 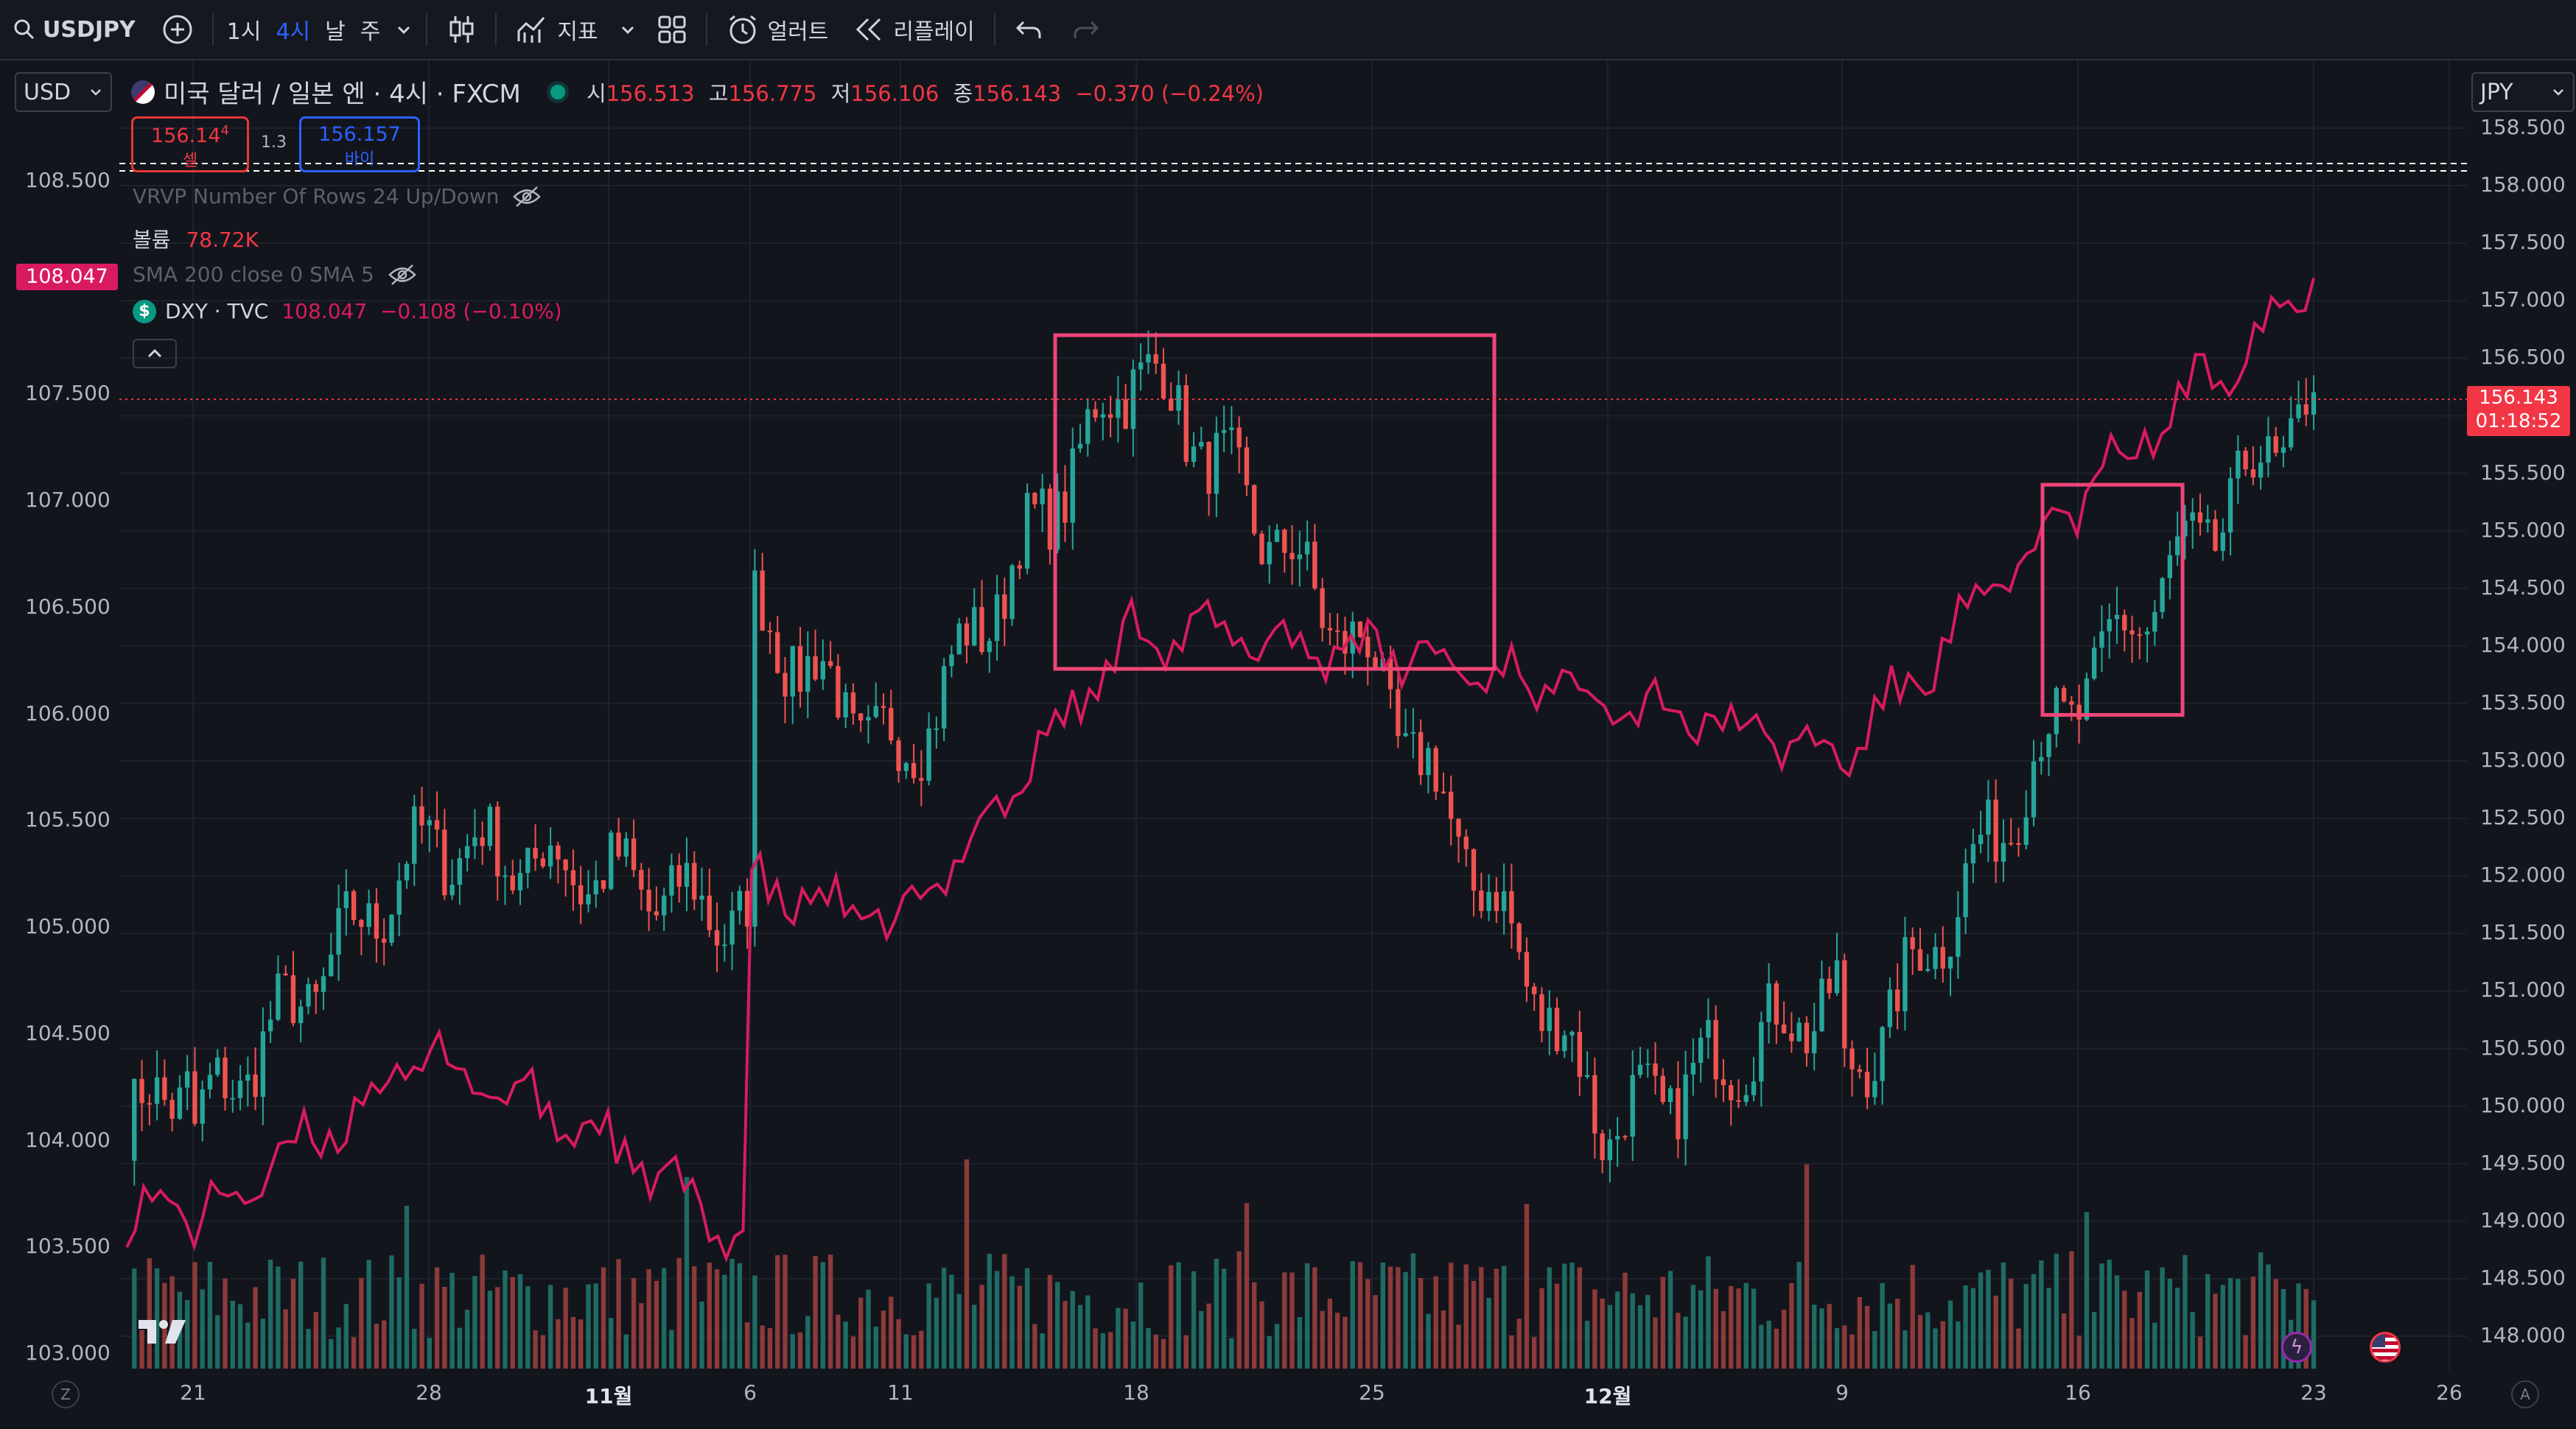 I want to click on series-legend: 미국 달러 / 일본 엔 · 4시 · FXCM, so click(x=348, y=92).